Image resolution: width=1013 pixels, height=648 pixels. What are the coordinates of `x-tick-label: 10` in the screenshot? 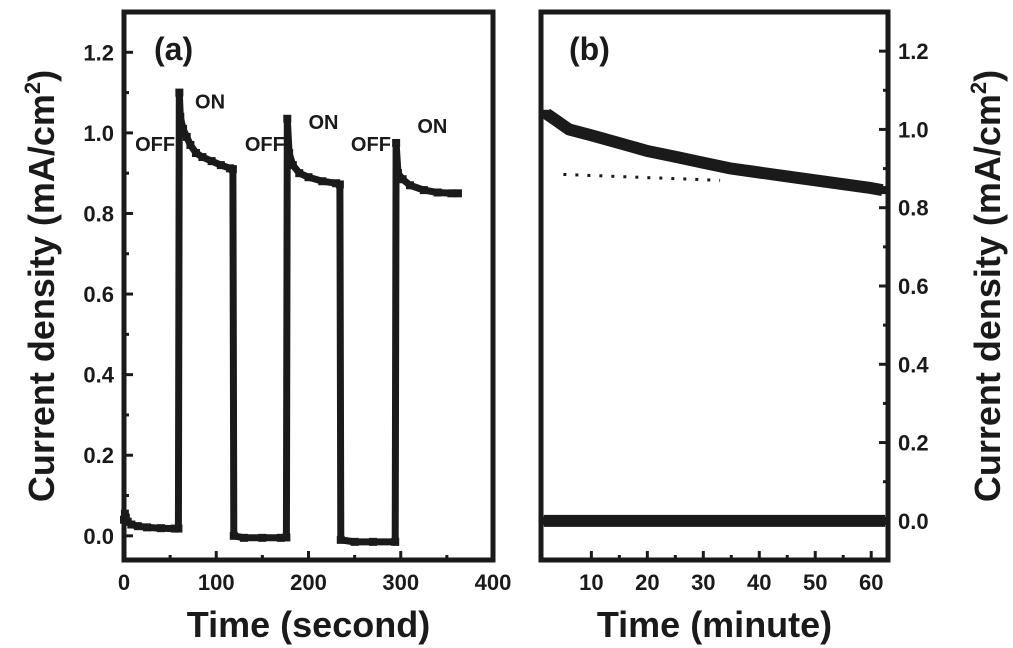 It's located at (591, 582).